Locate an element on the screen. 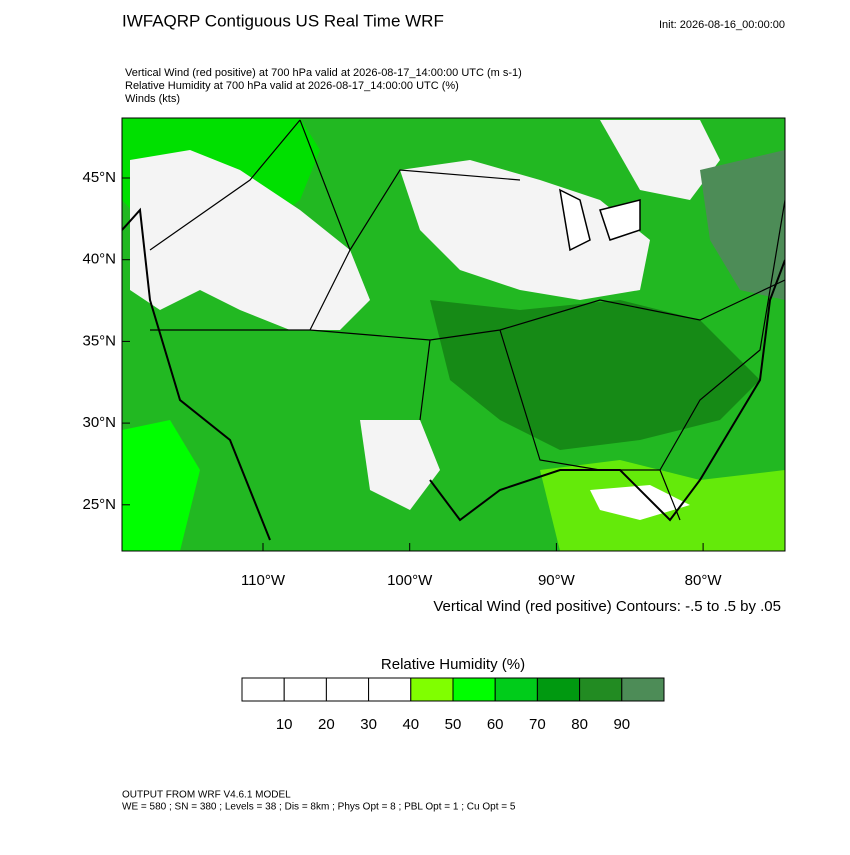 The height and width of the screenshot is (855, 850). lat-label: 30°N is located at coordinates (99, 422).